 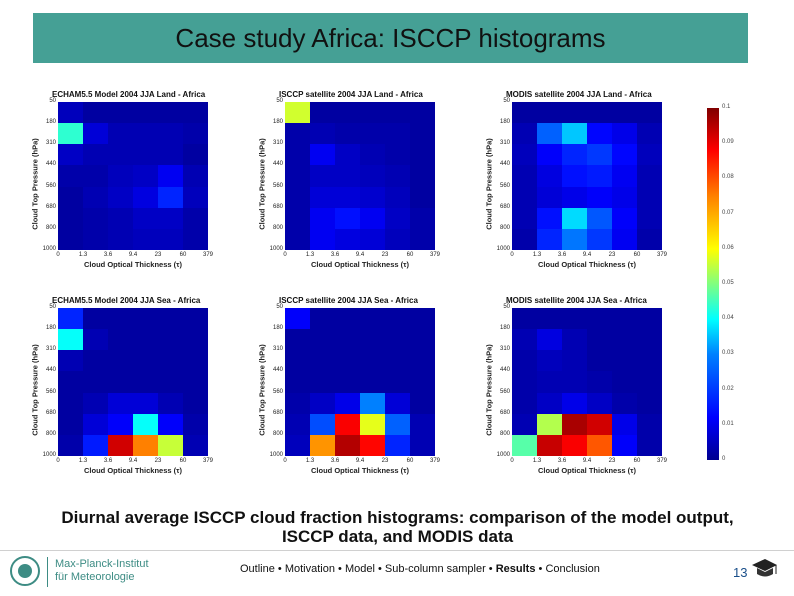 What do you see at coordinates (435, 569) in the screenshot?
I see `nav-item: Sub-column sampler` at bounding box center [435, 569].